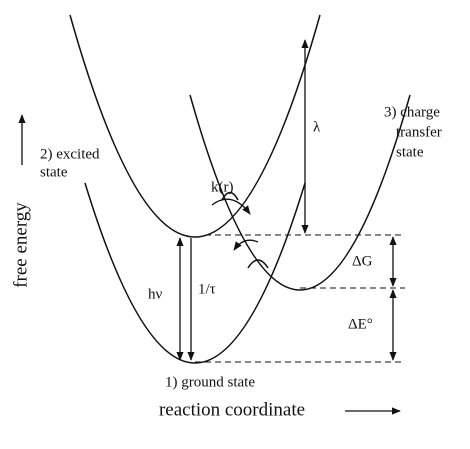 The image size is (470, 449). I want to click on dg-label: ΔG, so click(362, 261).